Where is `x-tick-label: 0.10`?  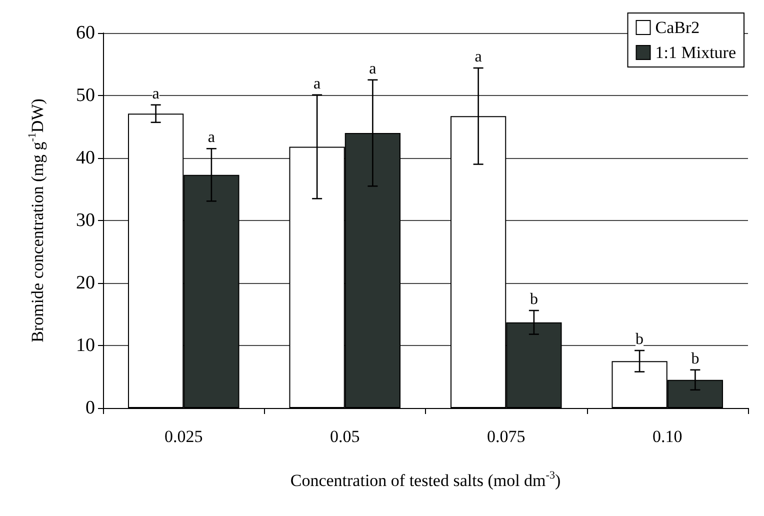 x-tick-label: 0.10 is located at coordinates (667, 436).